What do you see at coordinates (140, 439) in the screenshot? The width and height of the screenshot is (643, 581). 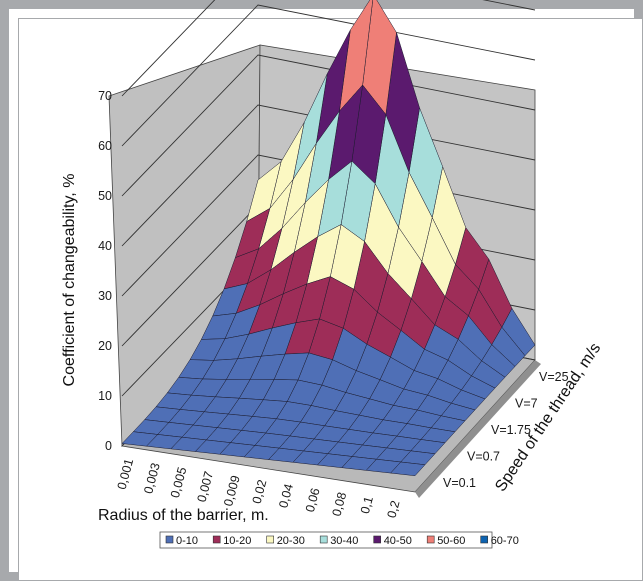 I see `surface-patch` at bounding box center [140, 439].